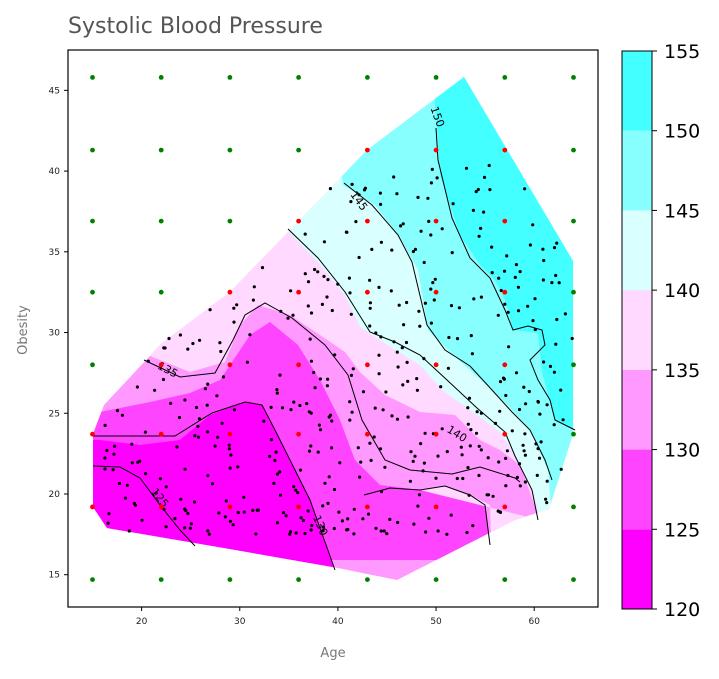  Describe the element at coordinates (54, 91) in the screenshot. I see `y-tick-label: 45` at that location.